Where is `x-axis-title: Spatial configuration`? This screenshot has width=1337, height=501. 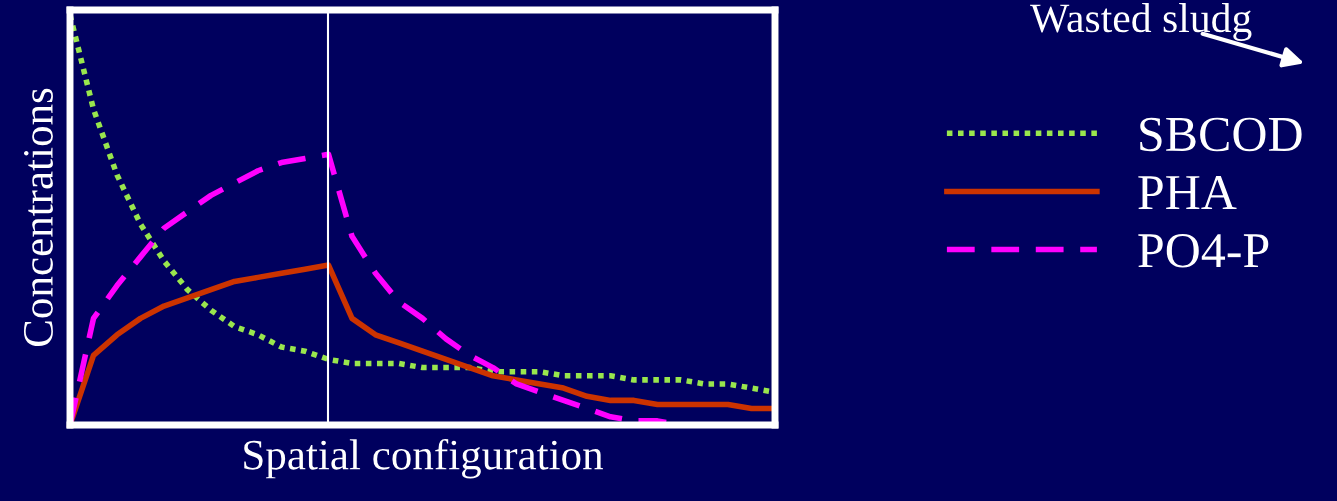
x-axis-title: Spatial configuration is located at coordinates (423, 458).